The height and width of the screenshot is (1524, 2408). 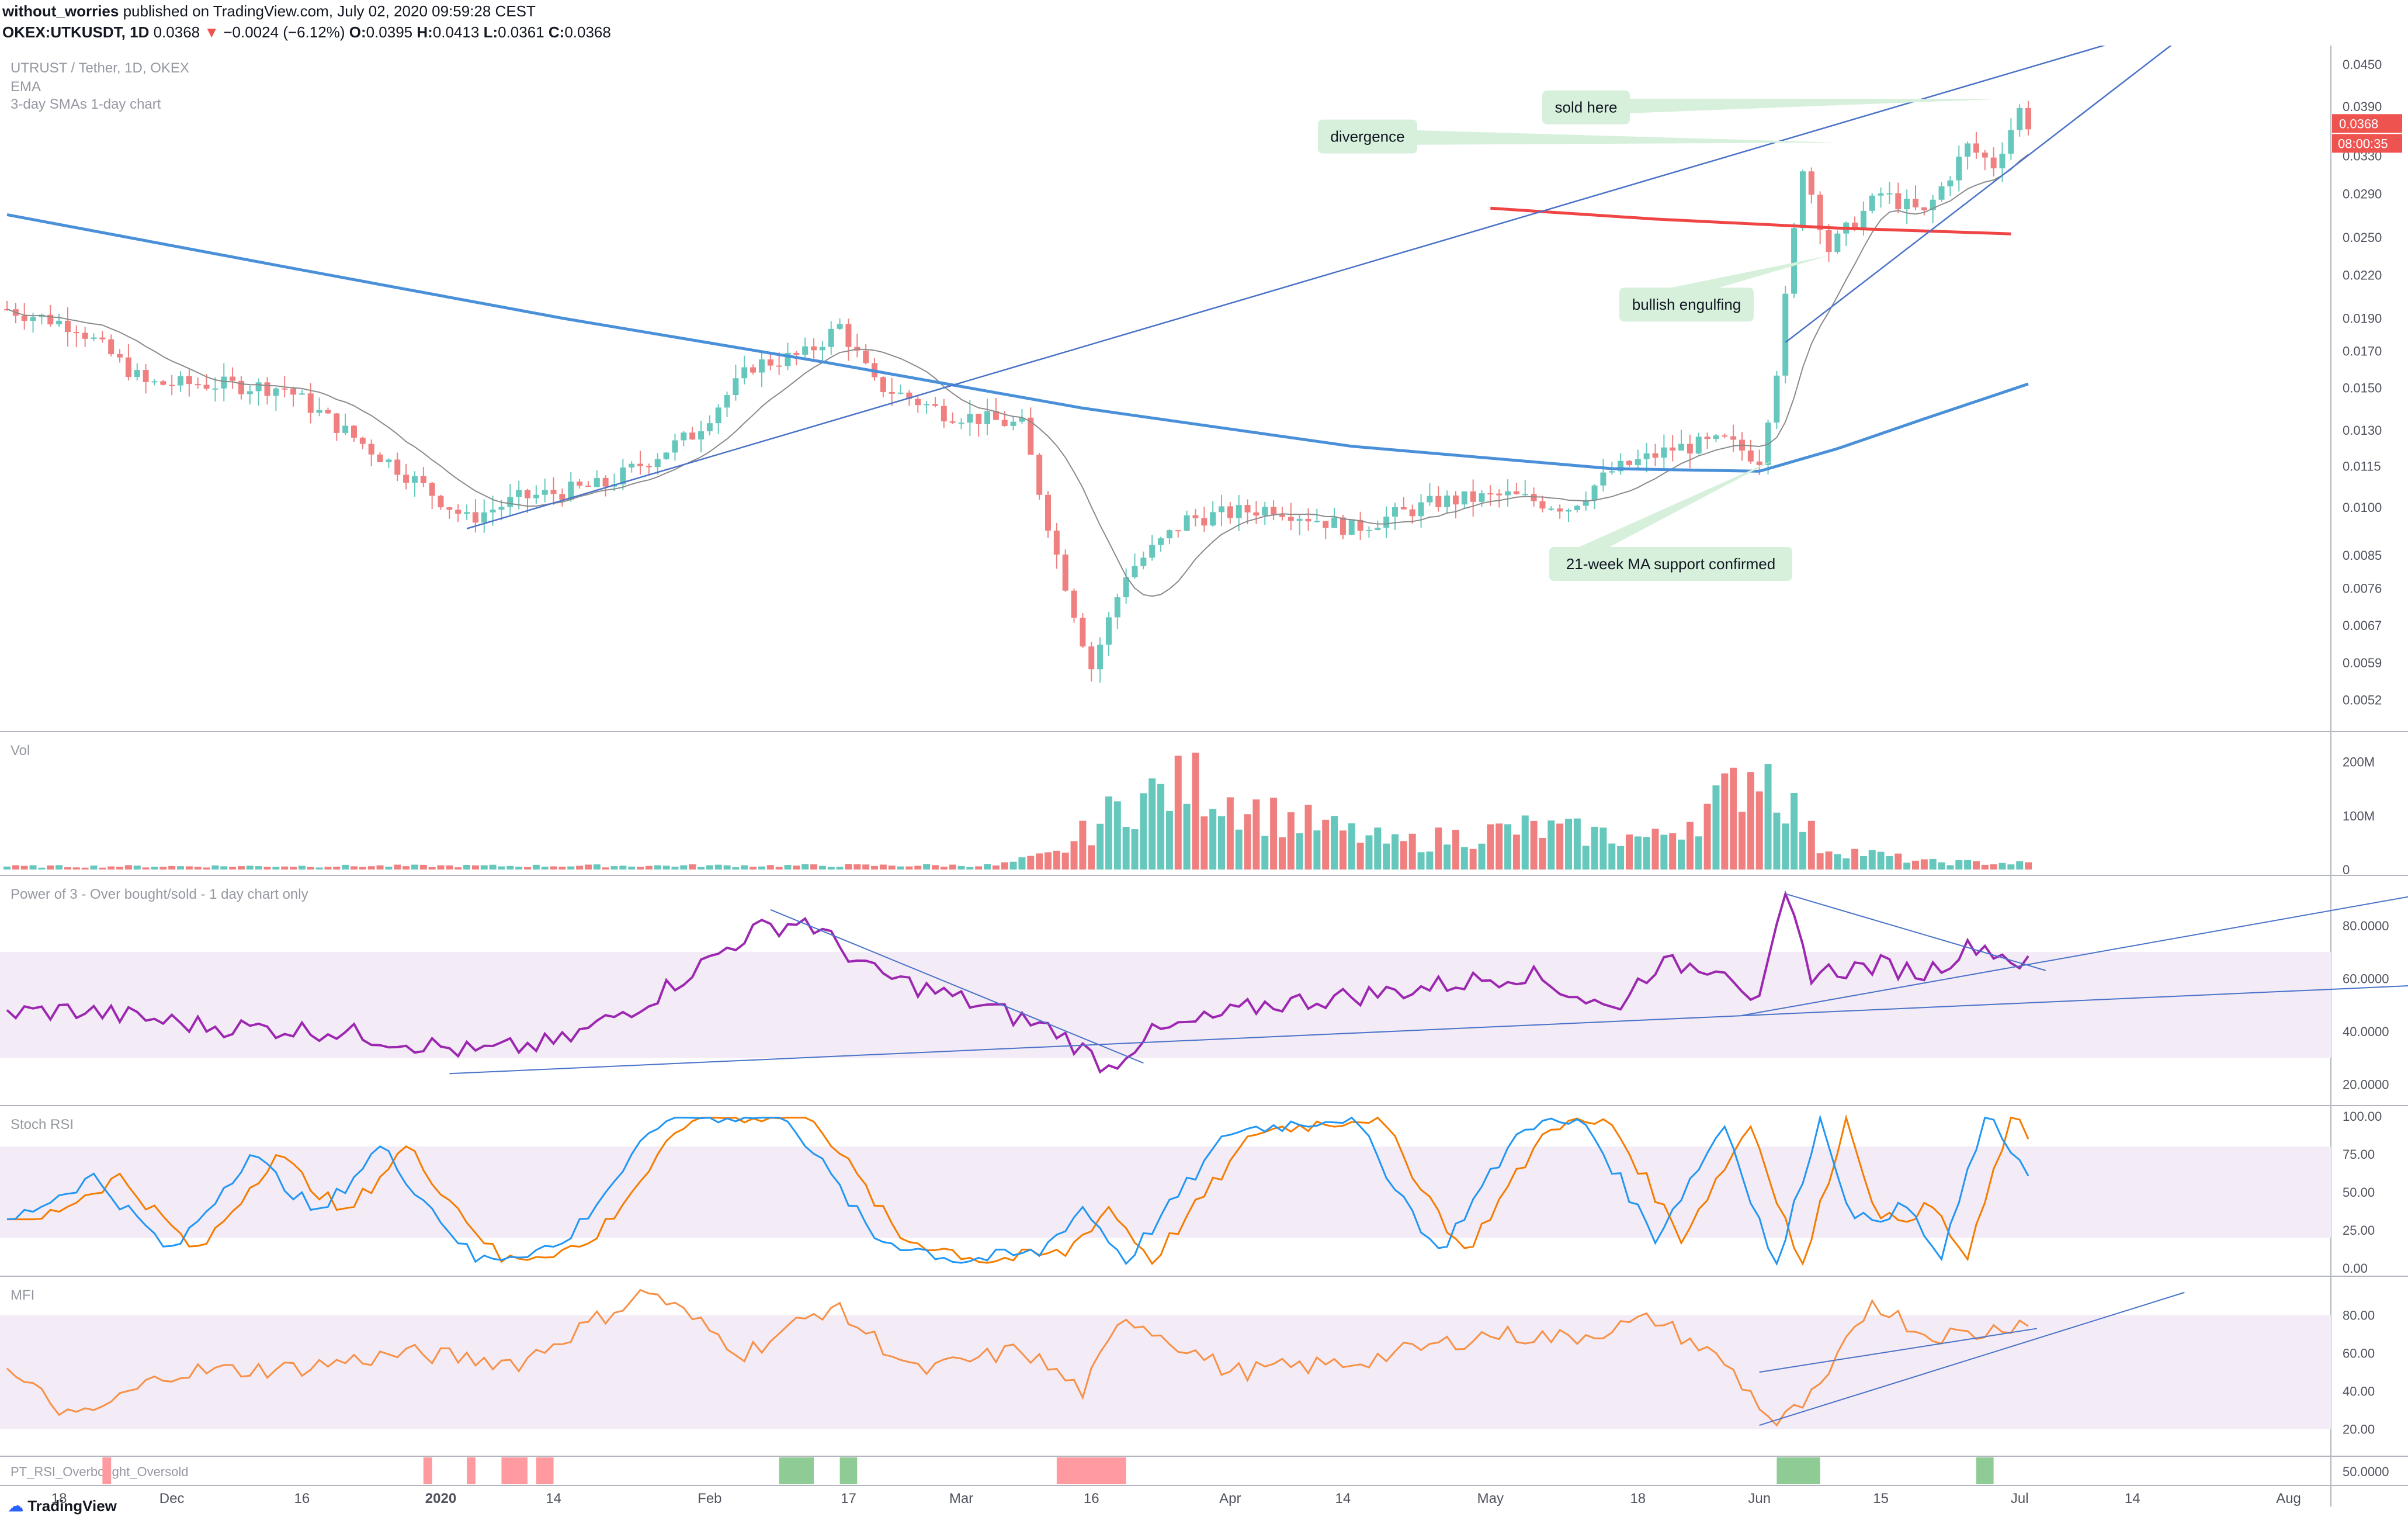 I want to click on high-label: H:, so click(x=425, y=32).